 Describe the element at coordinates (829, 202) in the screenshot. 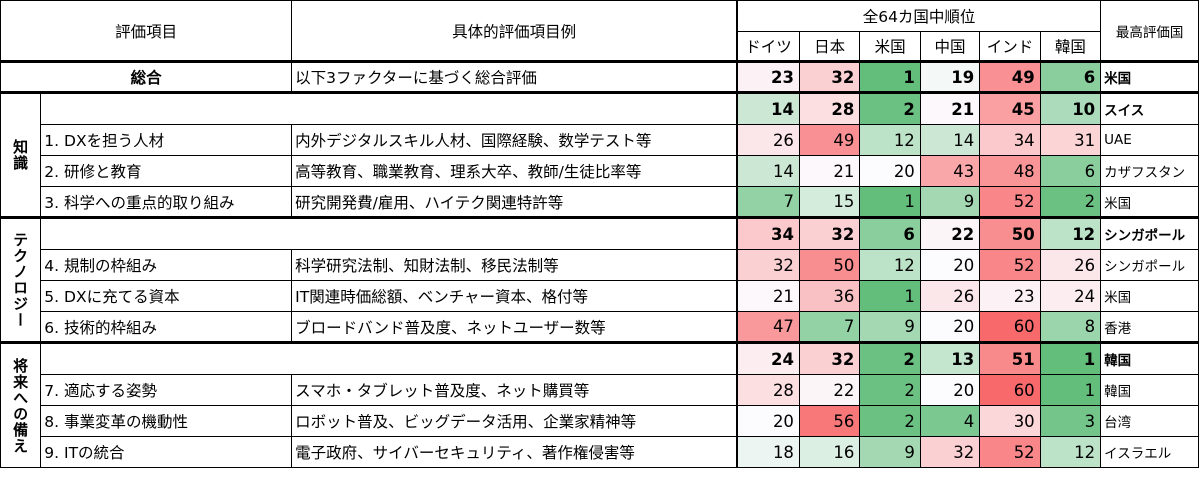

I see `rank-cell: 15` at that location.